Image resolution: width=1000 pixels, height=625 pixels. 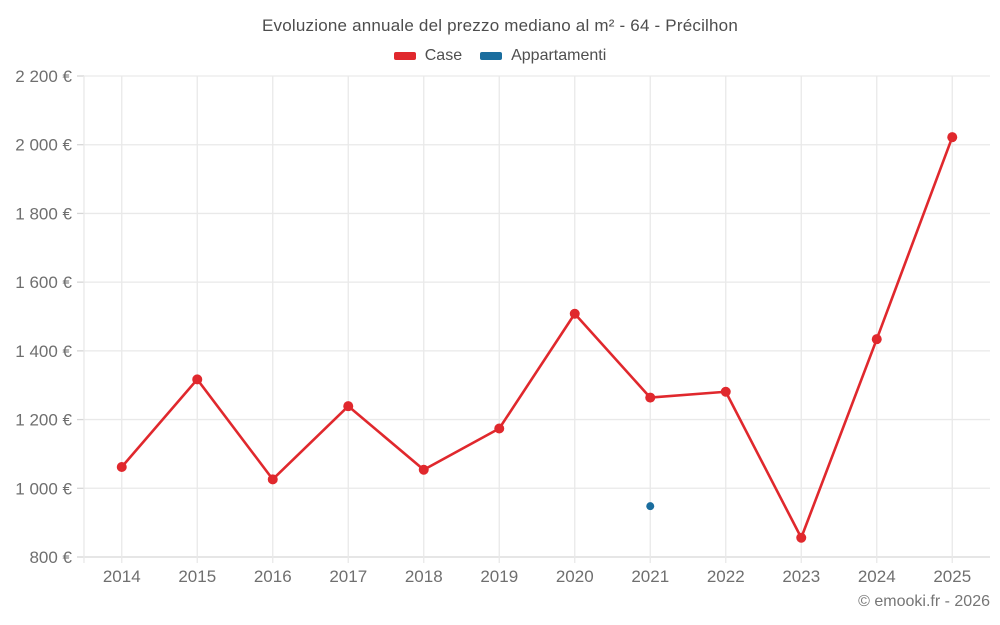 What do you see at coordinates (424, 576) in the screenshot?
I see `x-tick-label: 2018` at bounding box center [424, 576].